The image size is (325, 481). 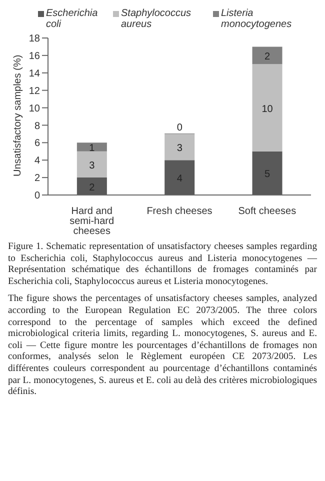 I want to click on x-tick-label: Hard and semi-hard cheeses, so click(x=92, y=222).